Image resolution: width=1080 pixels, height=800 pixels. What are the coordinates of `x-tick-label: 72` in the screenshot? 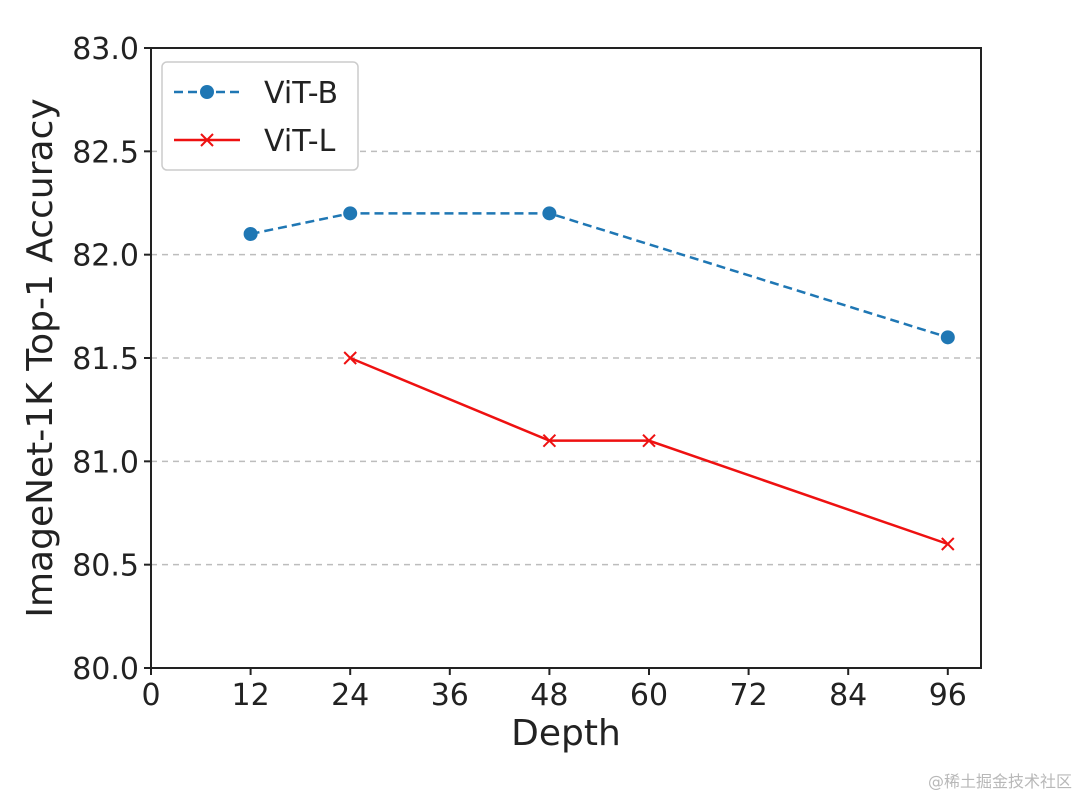 It's located at (749, 695).